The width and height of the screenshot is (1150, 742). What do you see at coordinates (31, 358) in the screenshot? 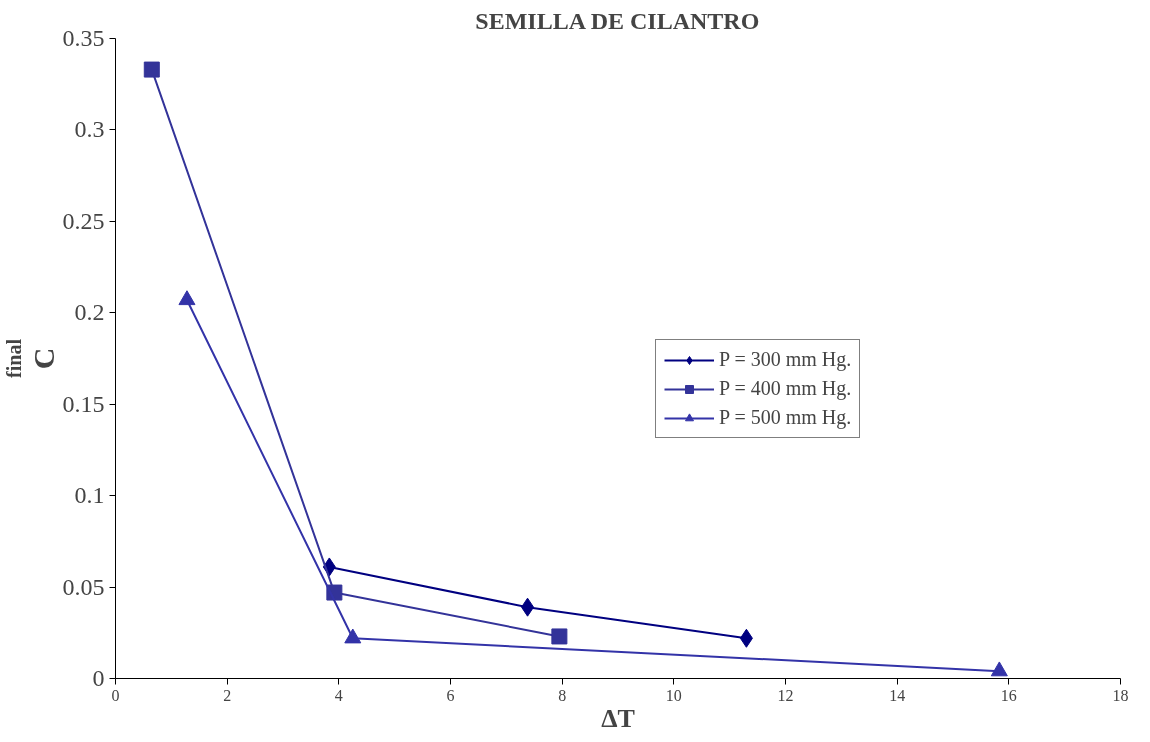
I see `y-axis-title: Cfinal` at bounding box center [31, 358].